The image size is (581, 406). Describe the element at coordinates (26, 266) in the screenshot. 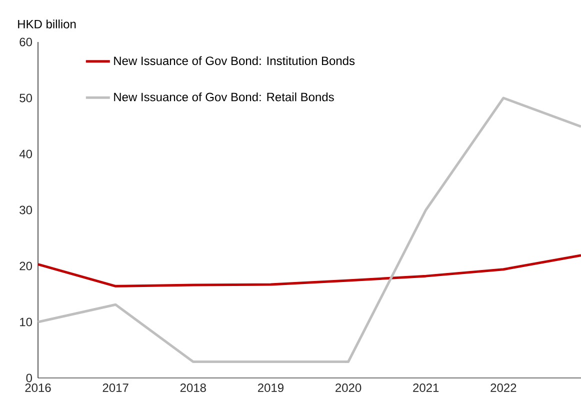

I see `y-tick-label: 20` at that location.